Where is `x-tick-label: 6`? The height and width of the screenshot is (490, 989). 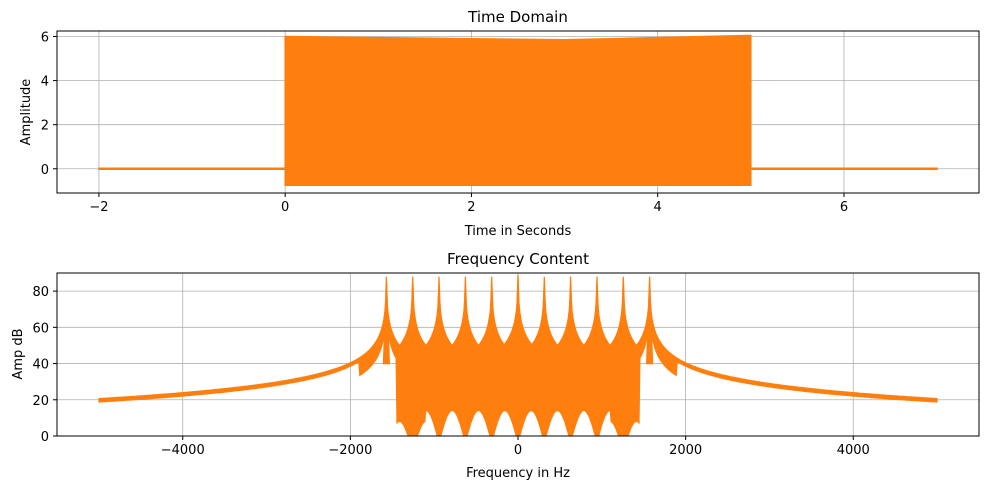 x-tick-label: 6 is located at coordinates (844, 207).